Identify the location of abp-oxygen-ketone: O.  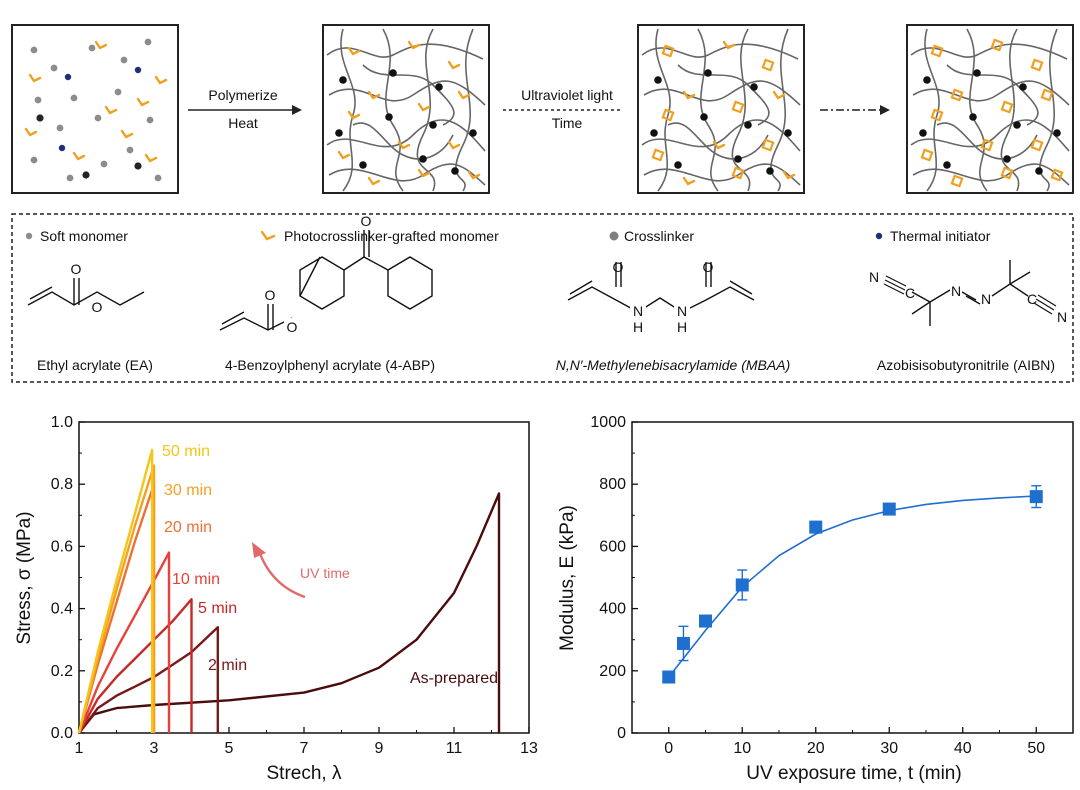
(366, 221).